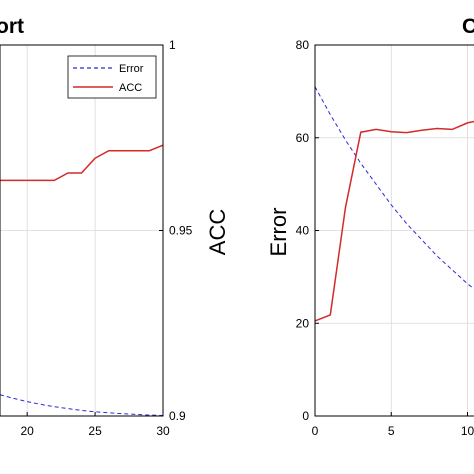 The image size is (474, 474). What do you see at coordinates (391, 431) in the screenshot?
I see `right-x-tick-label: 5` at bounding box center [391, 431].